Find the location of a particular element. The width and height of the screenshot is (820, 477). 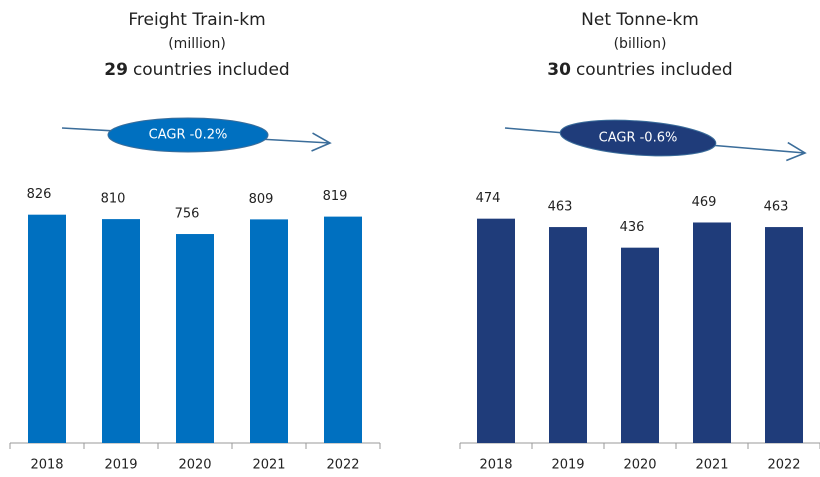

chart-note: 30 countries included is located at coordinates (639, 70).